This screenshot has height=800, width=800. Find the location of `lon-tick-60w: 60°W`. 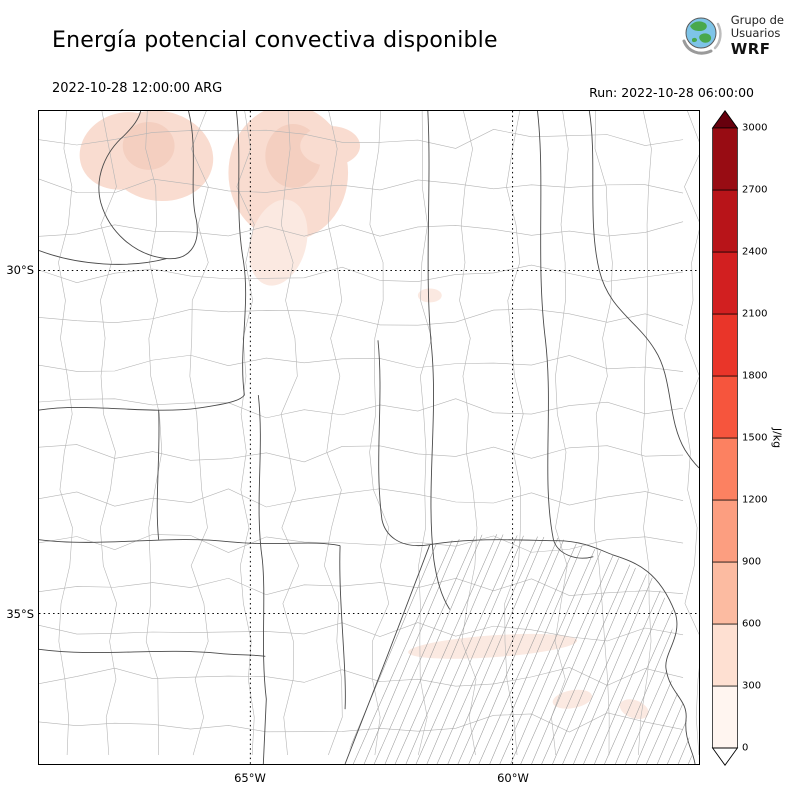

lon-tick-60w: 60°W is located at coordinates (513, 778).